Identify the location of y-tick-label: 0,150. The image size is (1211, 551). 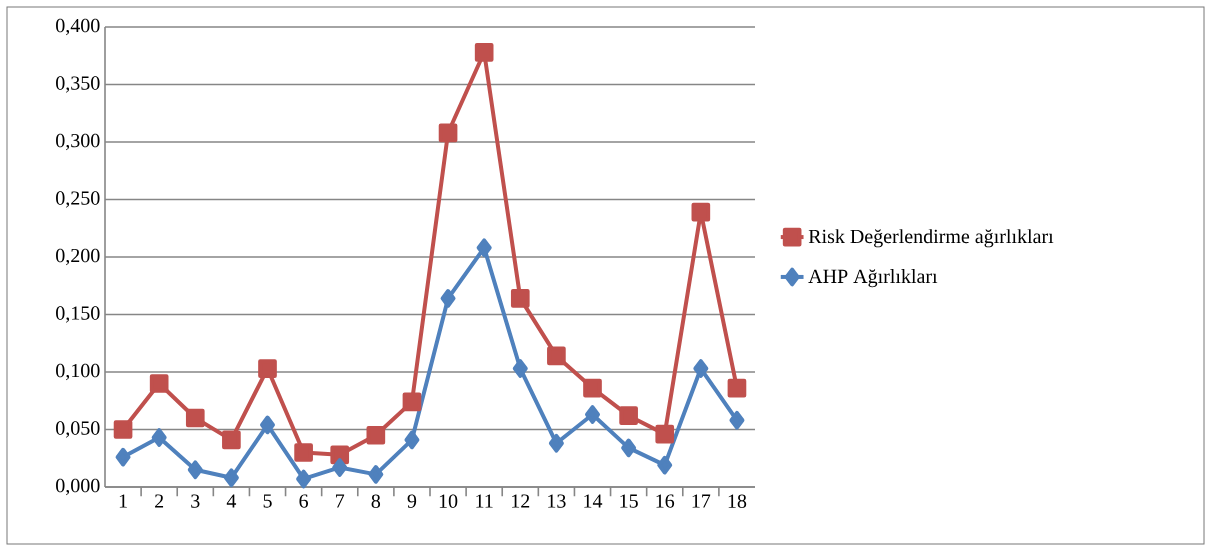
(78, 314).